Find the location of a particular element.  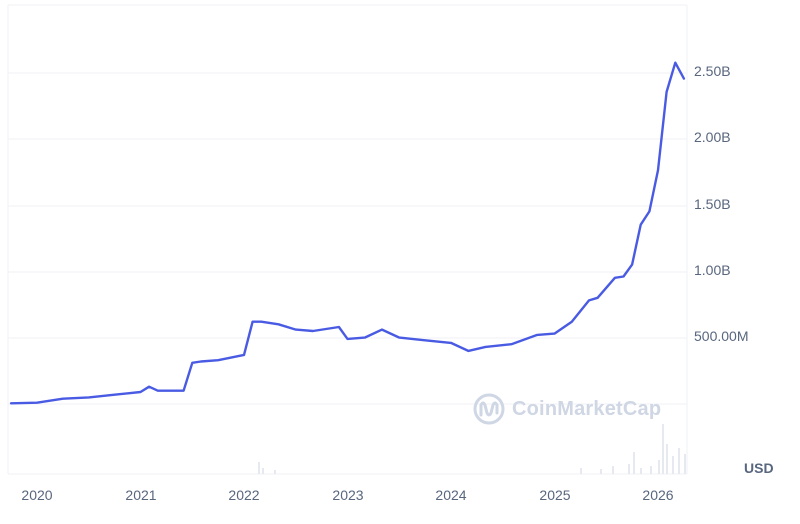

coinmarketcap-logo-icon is located at coordinates (489, 409).